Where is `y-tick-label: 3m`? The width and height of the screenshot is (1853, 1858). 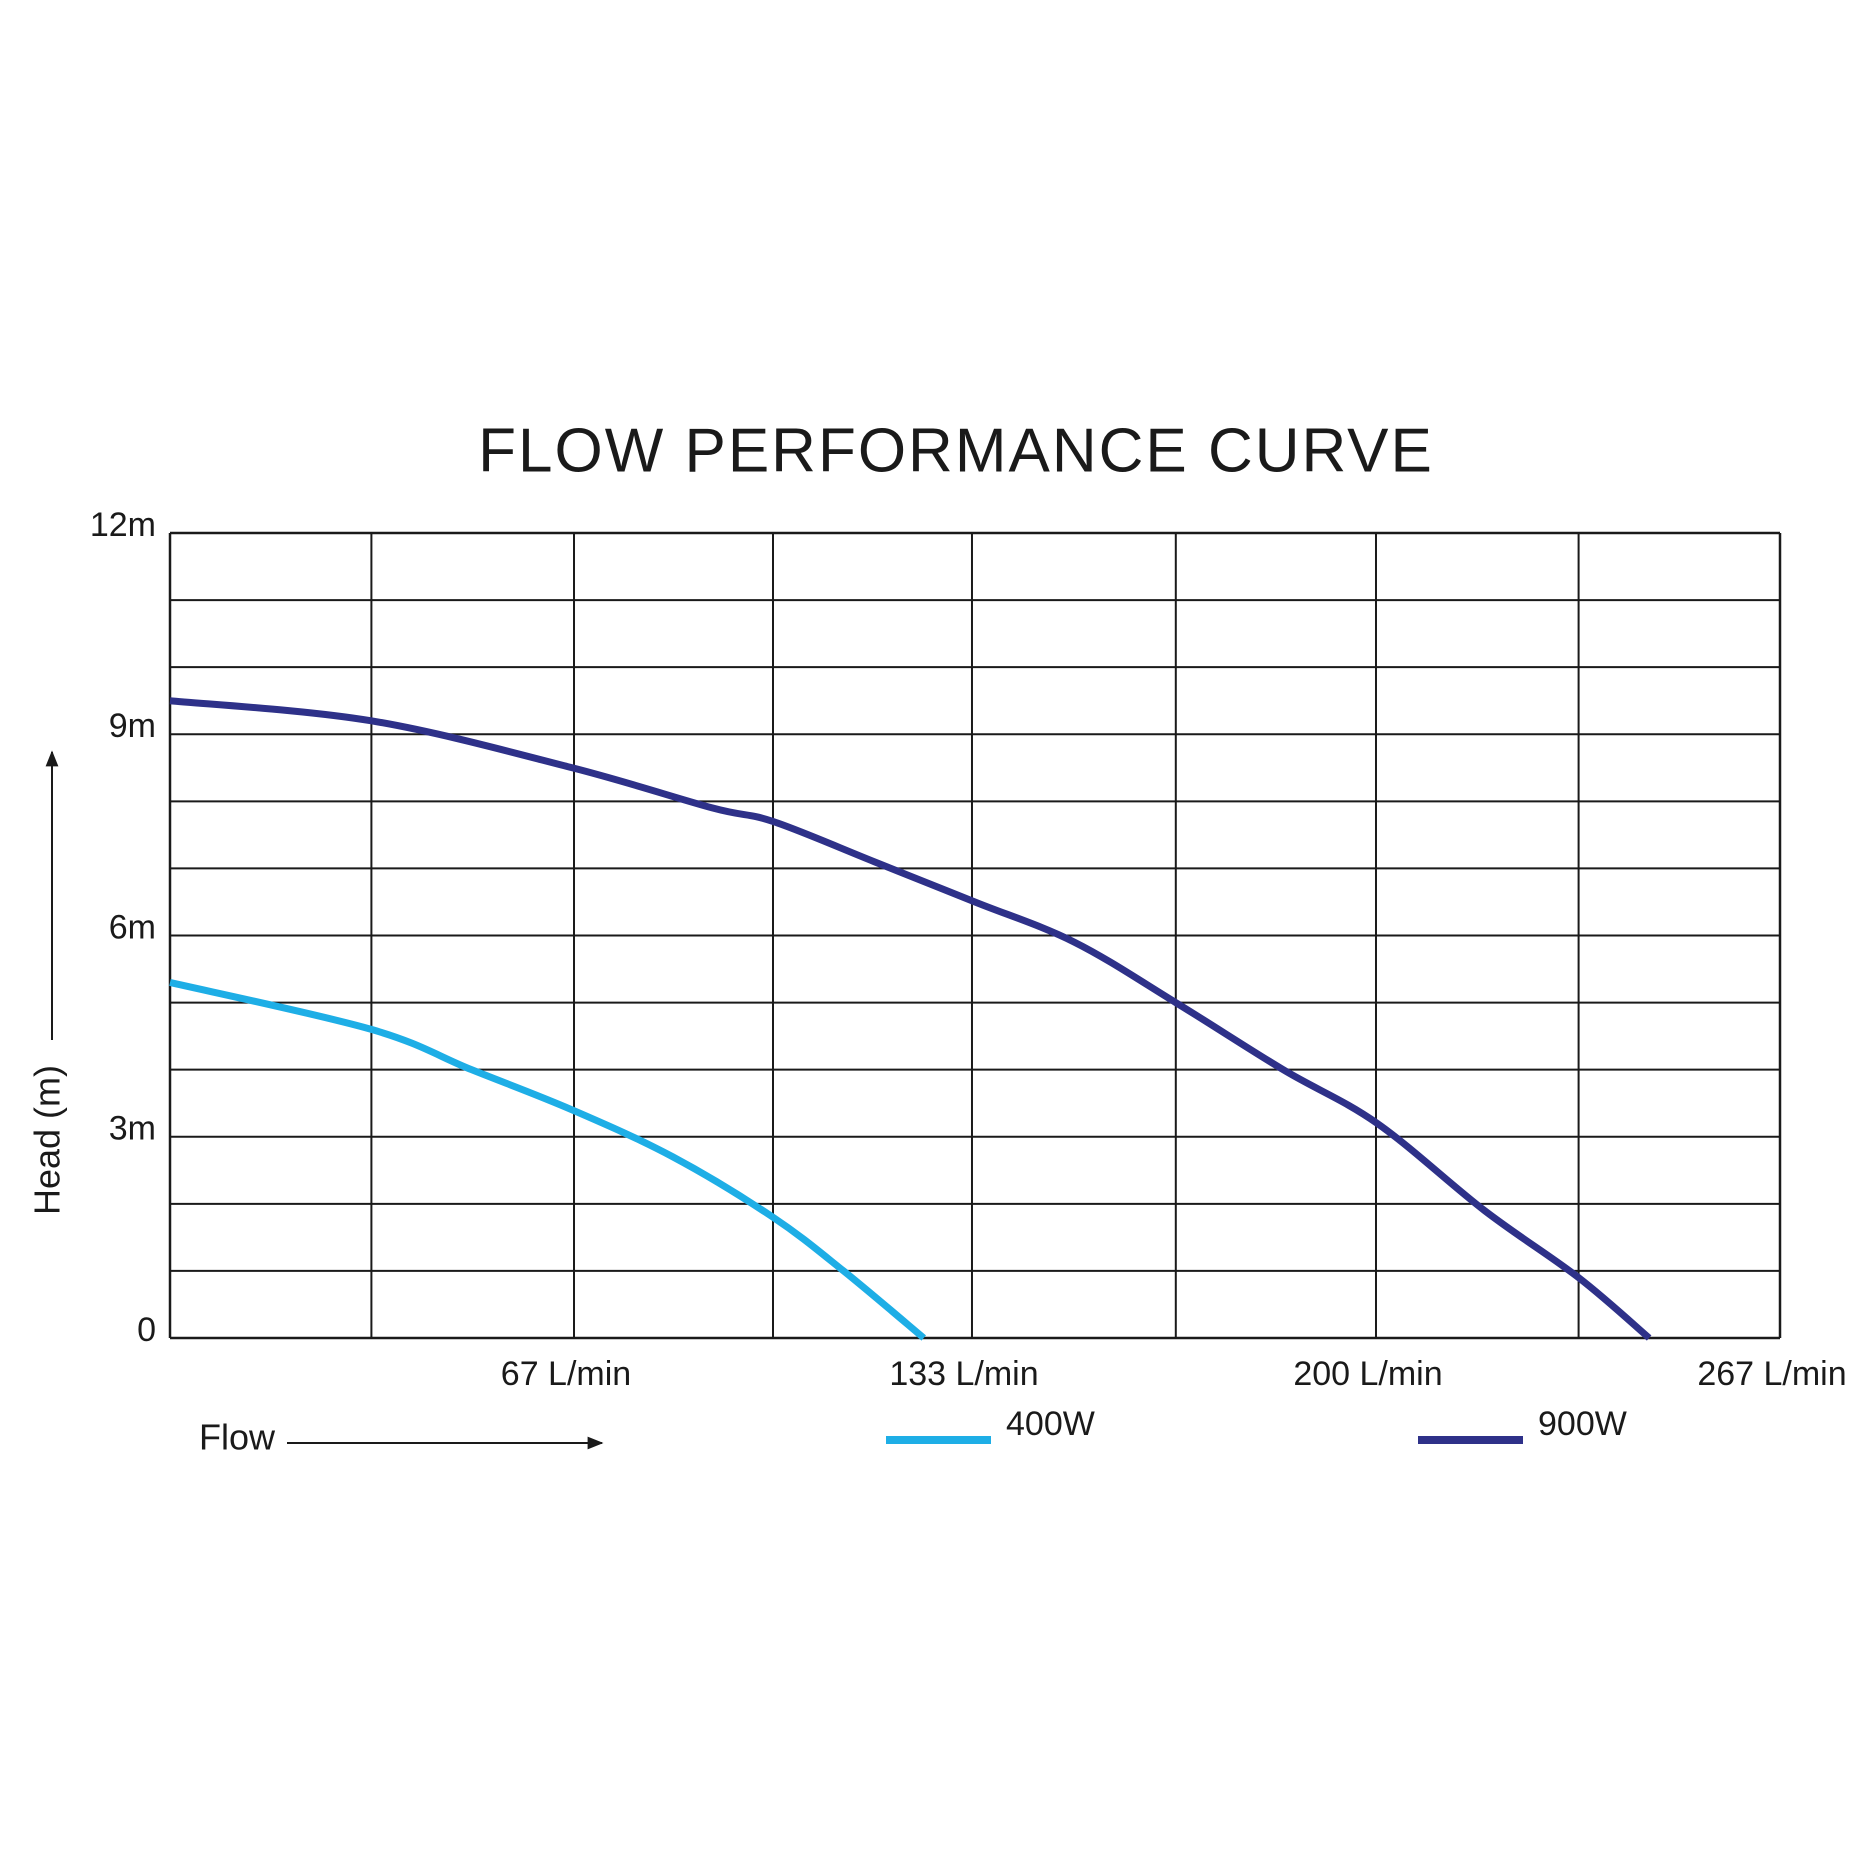 y-tick-label: 3m is located at coordinates (132, 1129).